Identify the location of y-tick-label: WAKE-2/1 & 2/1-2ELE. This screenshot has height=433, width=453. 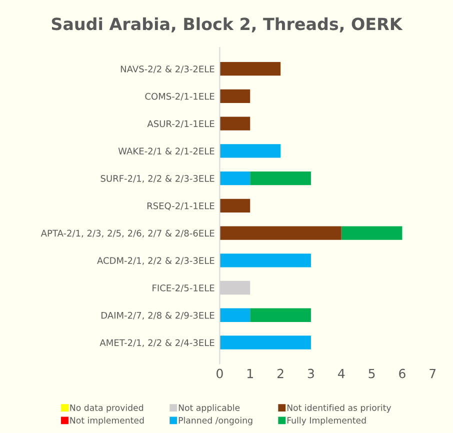
(166, 152).